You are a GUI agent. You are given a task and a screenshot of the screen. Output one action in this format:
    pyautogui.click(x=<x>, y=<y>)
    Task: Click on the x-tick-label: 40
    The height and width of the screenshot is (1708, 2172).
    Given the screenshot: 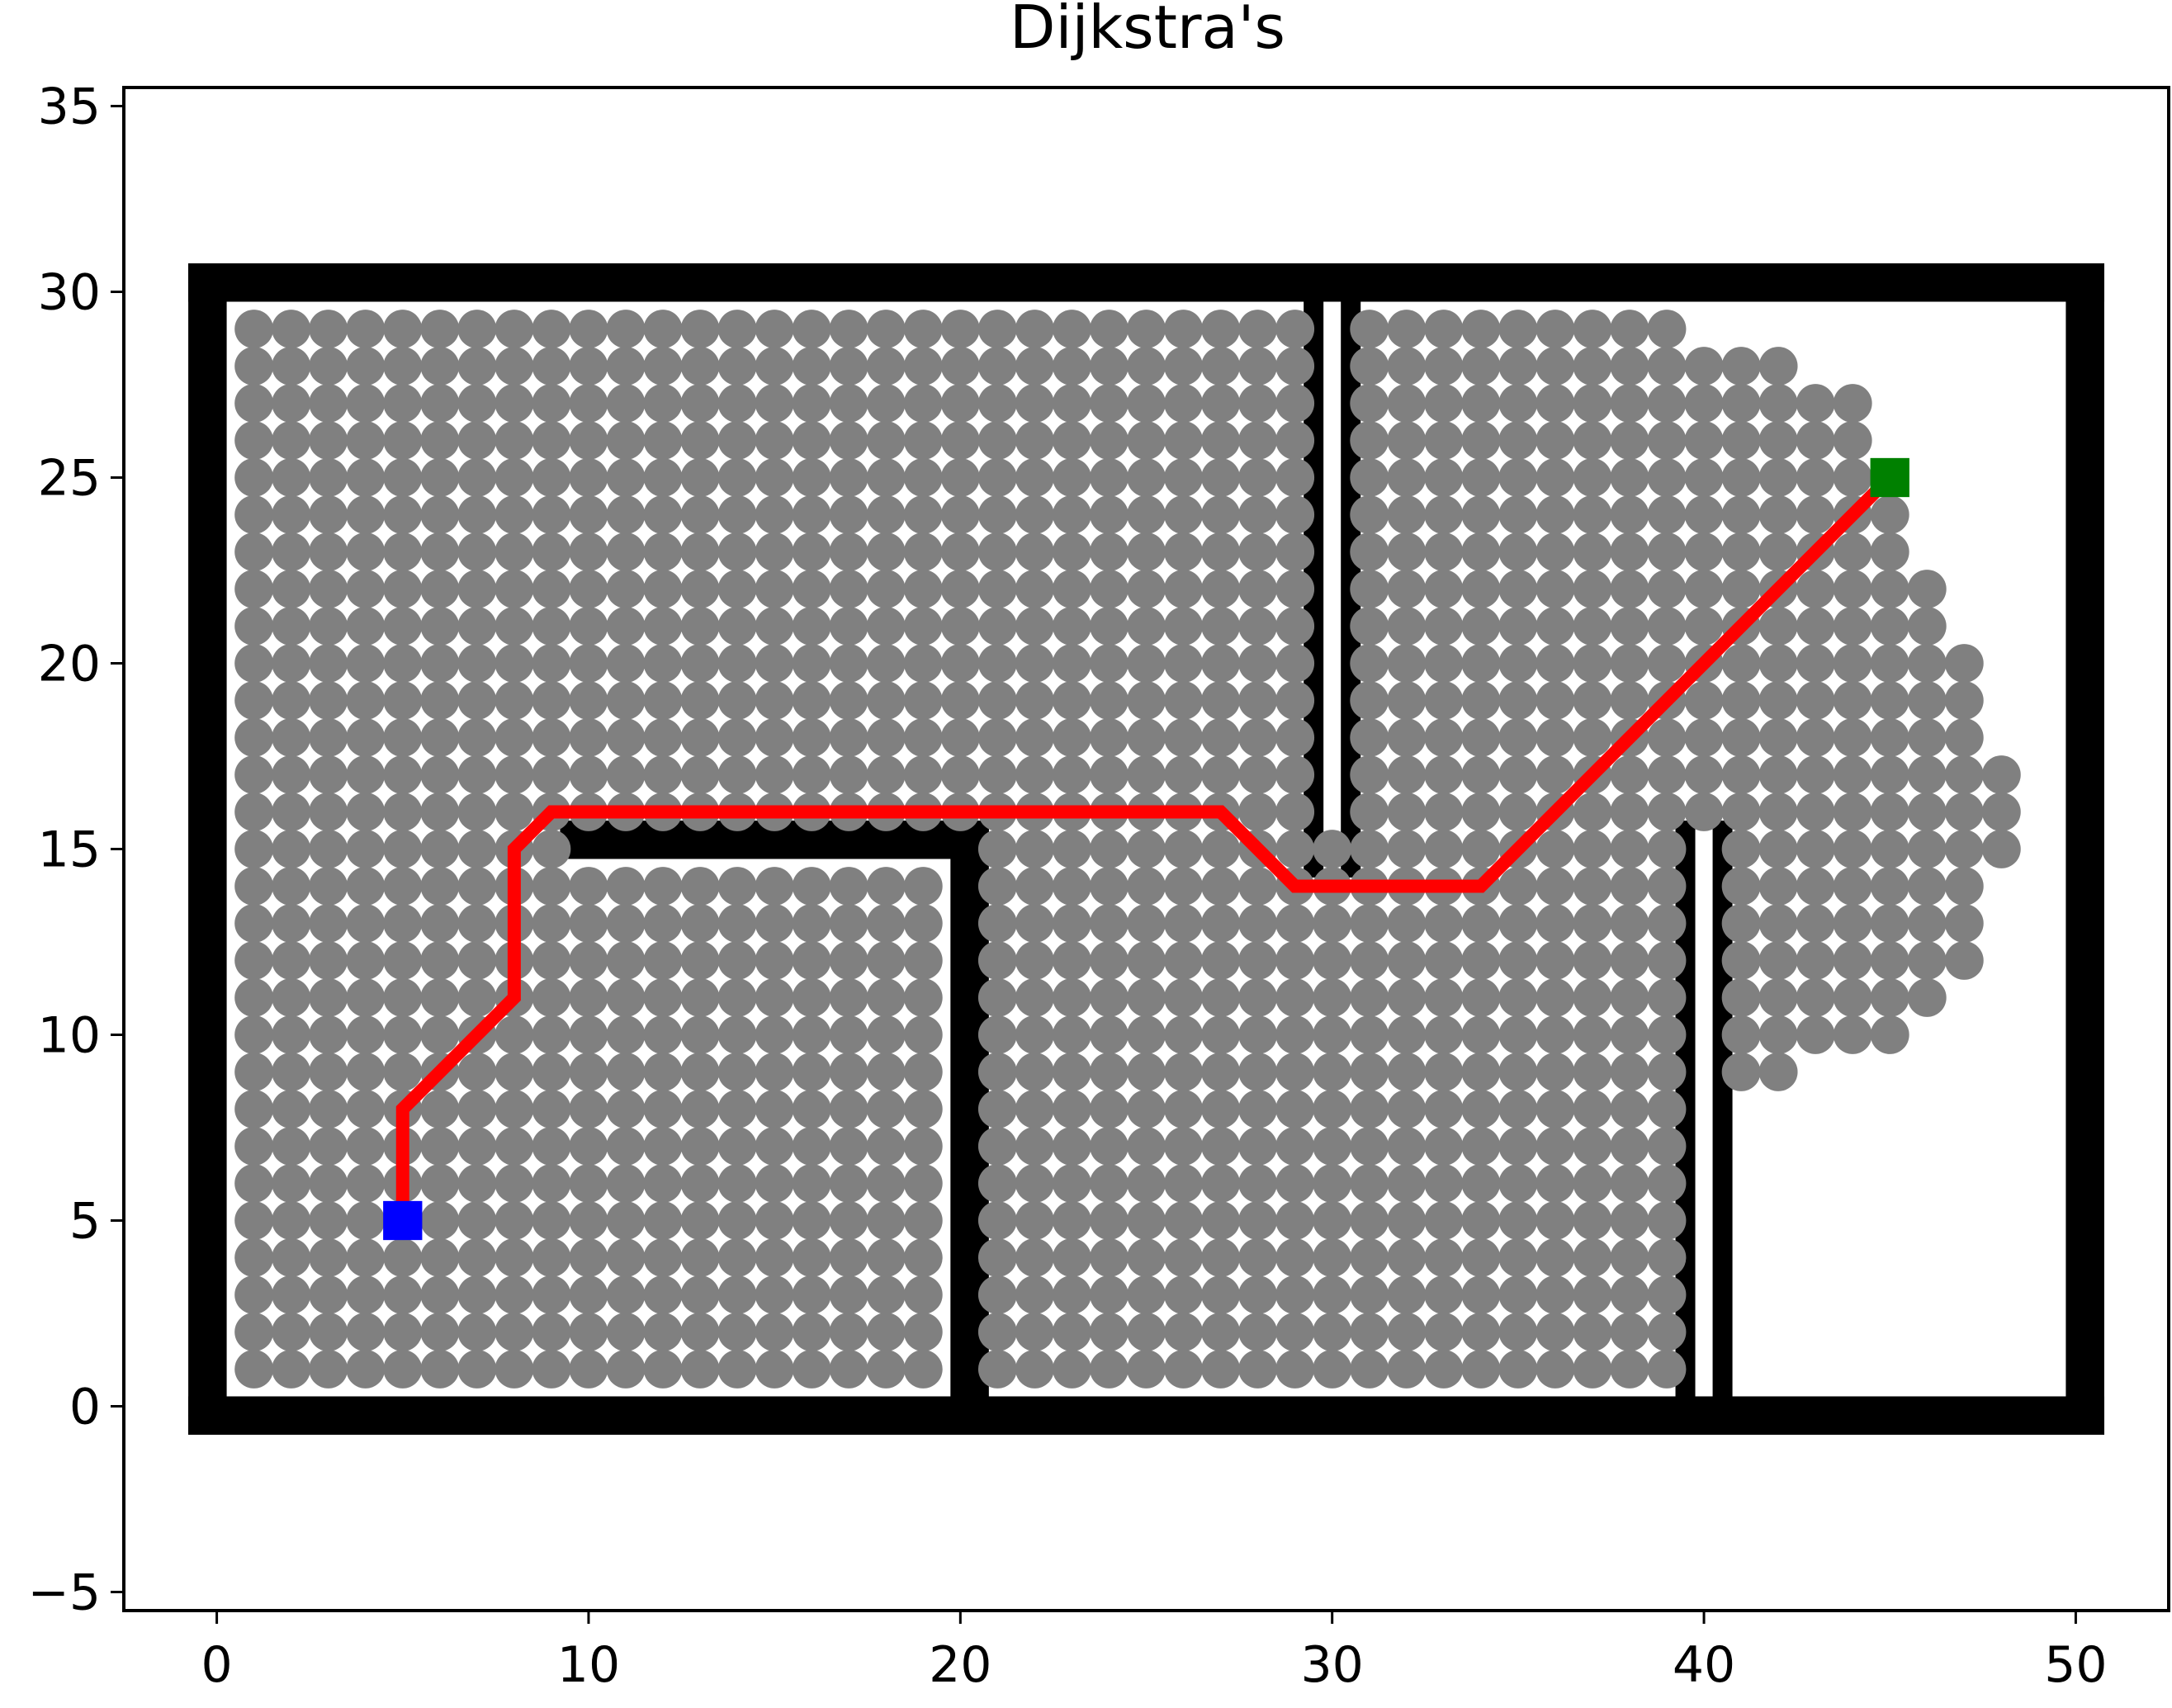 What is the action you would take?
    pyautogui.click(x=1704, y=1665)
    